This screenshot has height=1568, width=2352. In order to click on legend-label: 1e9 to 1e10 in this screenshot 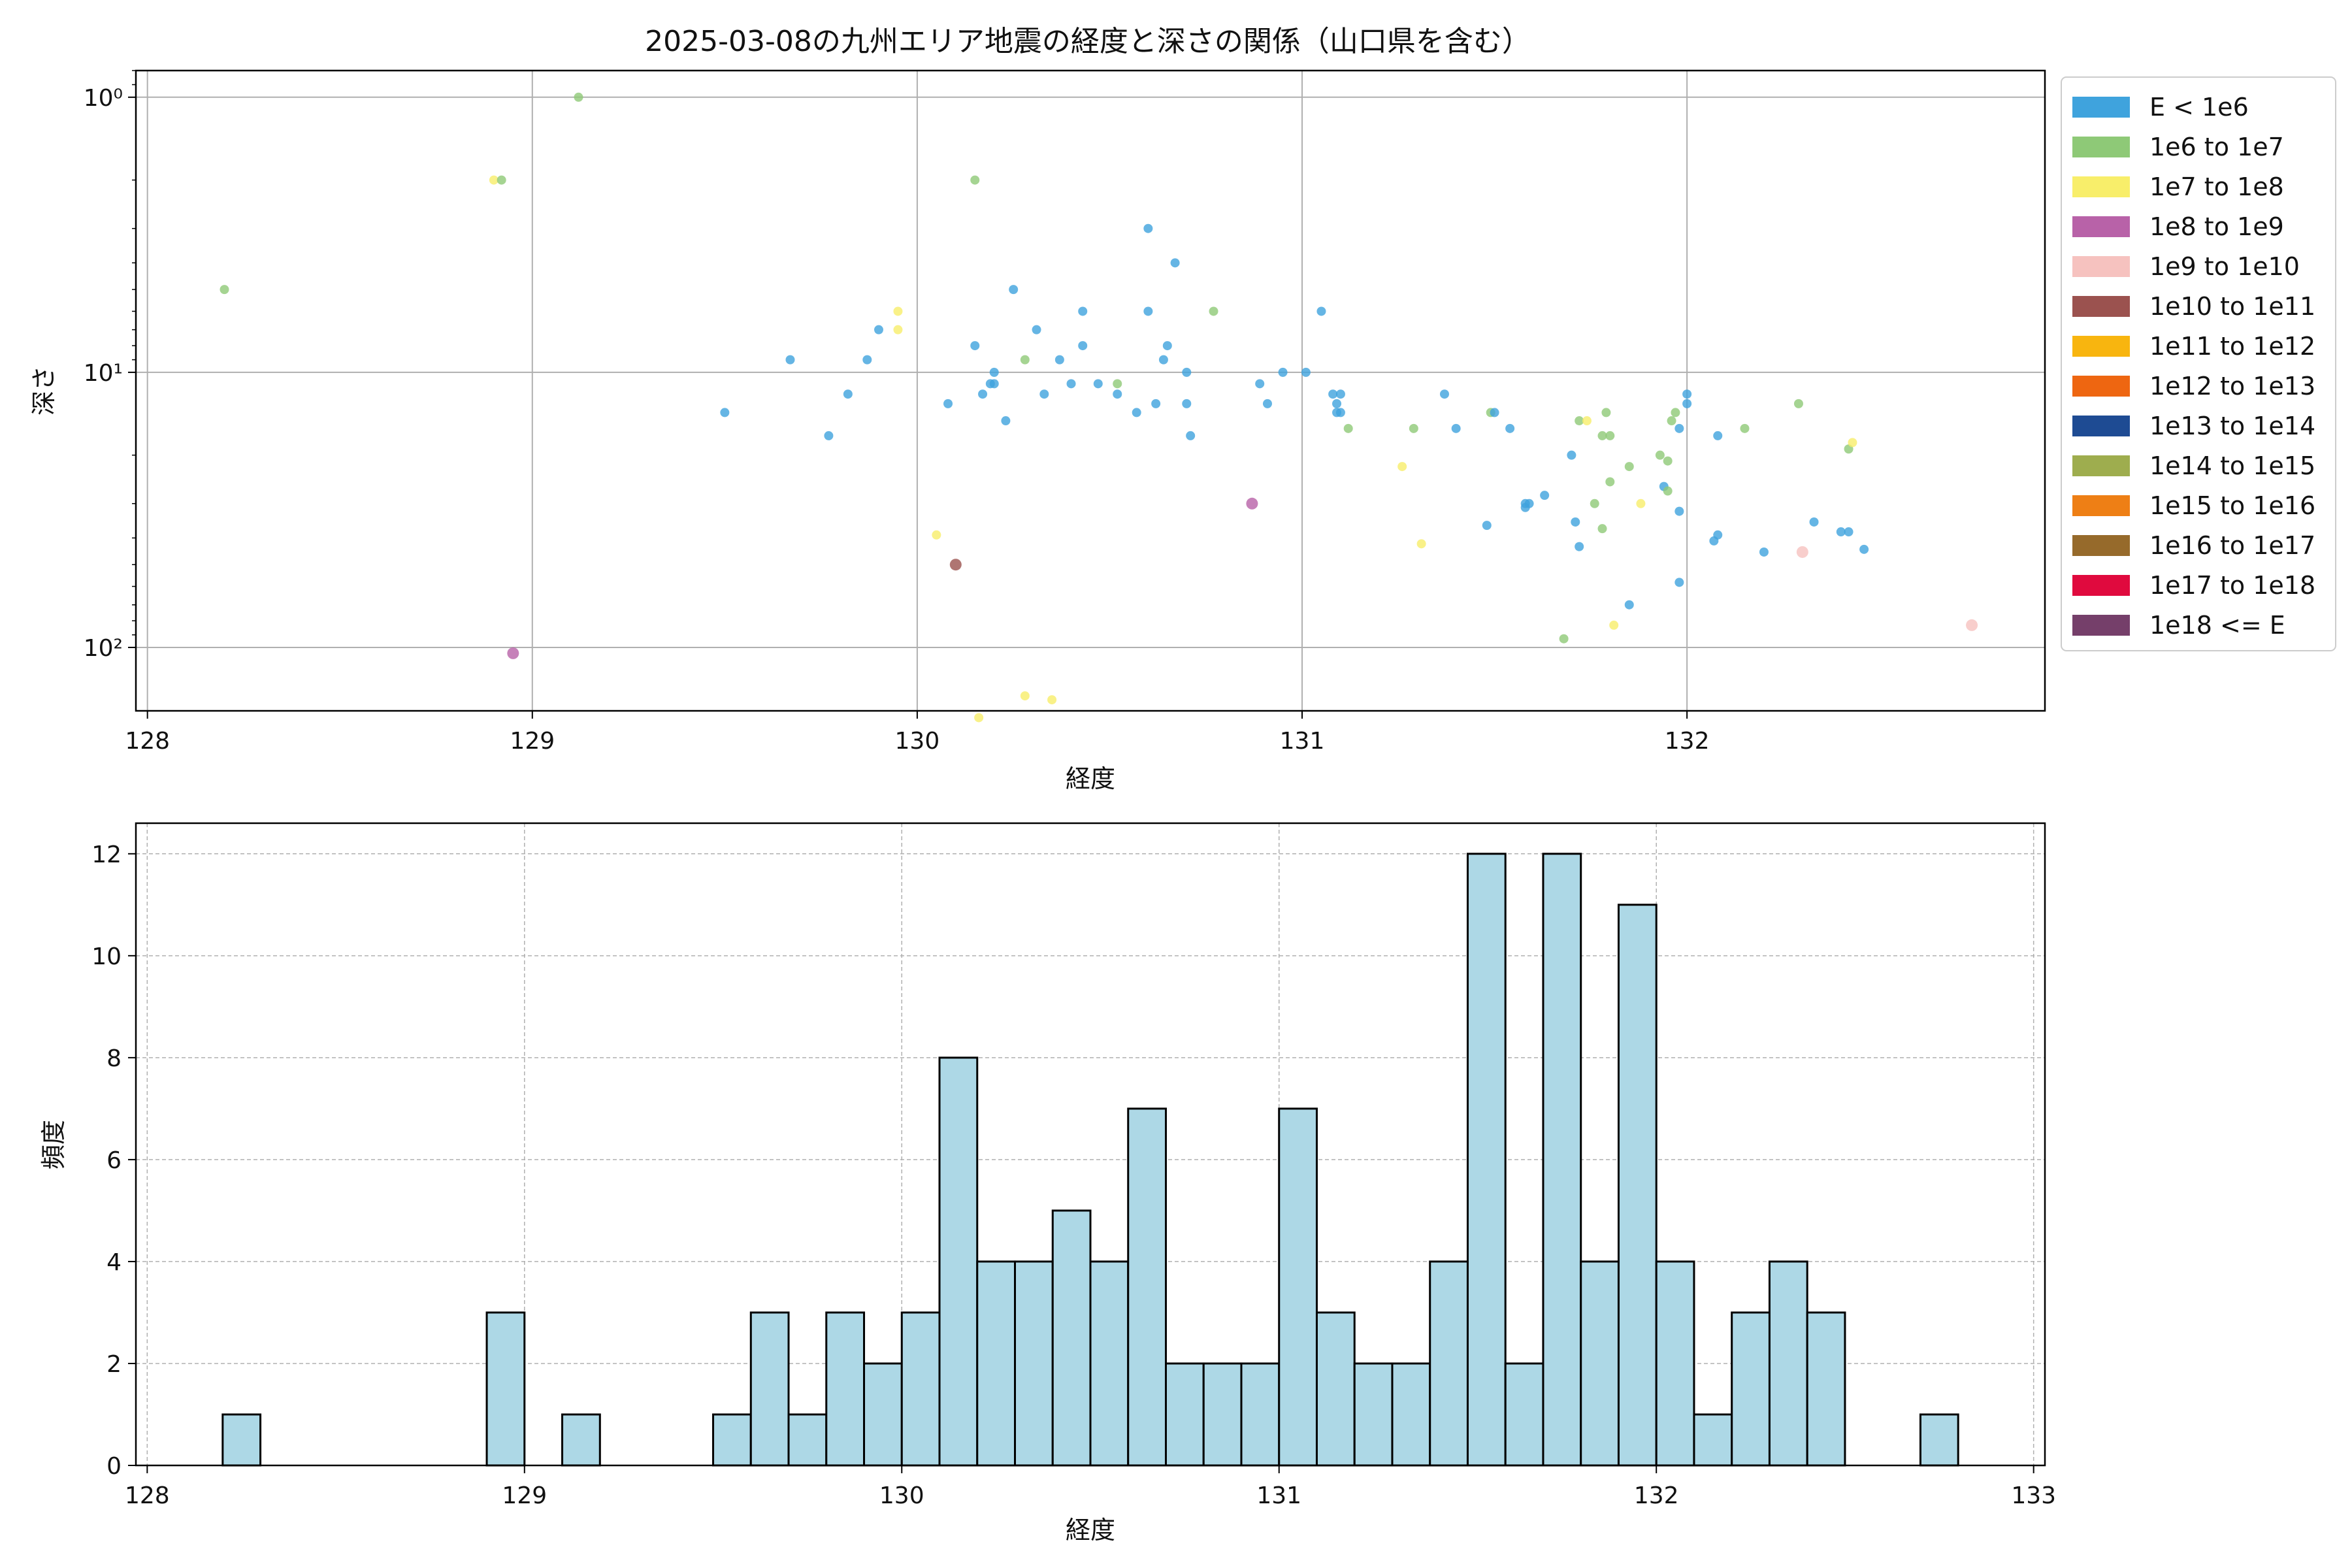, I will do `click(2224, 266)`.